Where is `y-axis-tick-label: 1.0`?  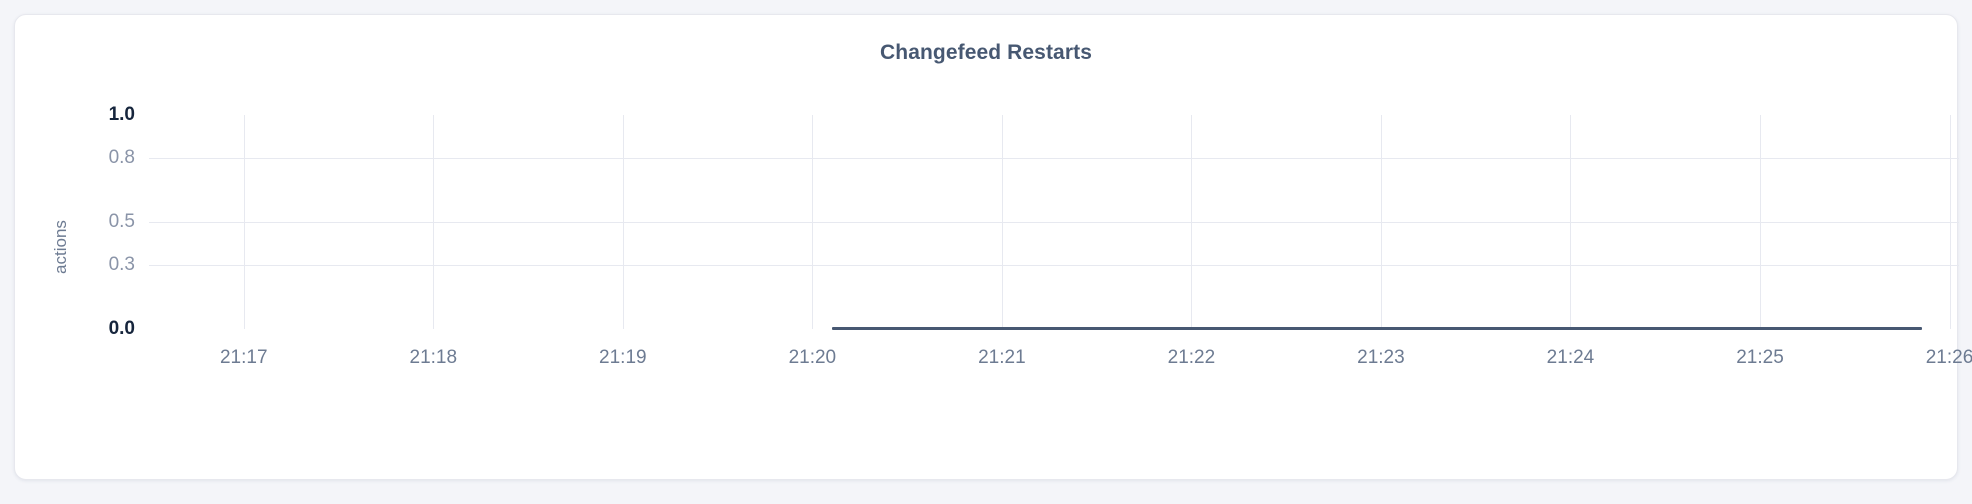 y-axis-tick-label: 1.0 is located at coordinates (121, 114).